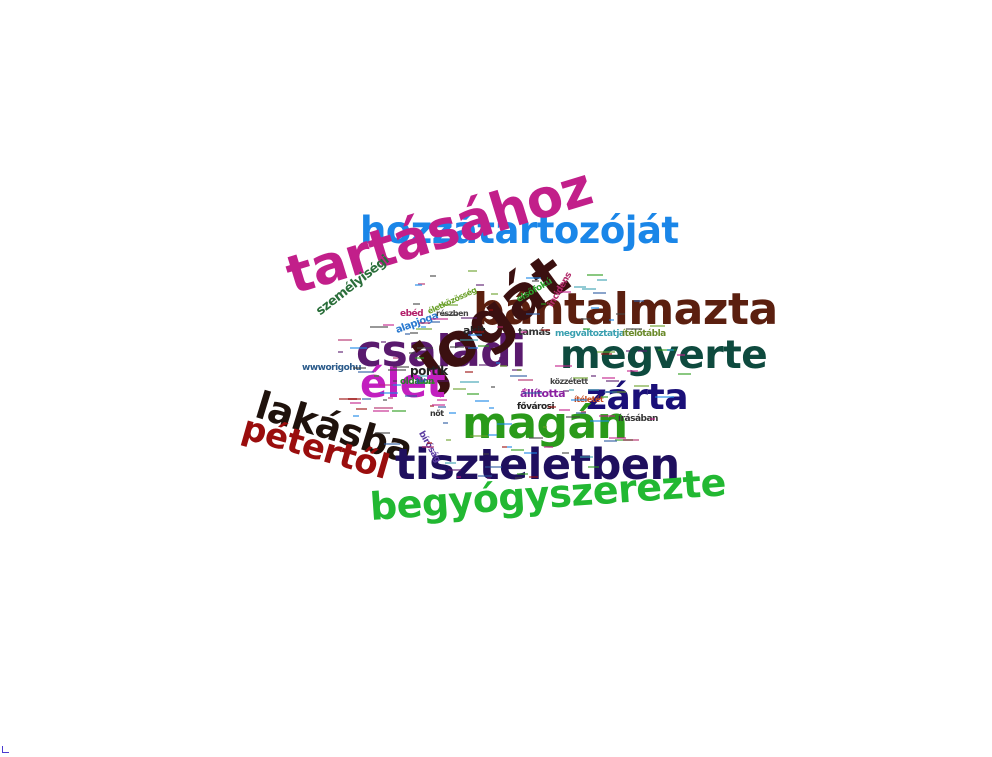 The width and height of the screenshot is (992, 757). Describe the element at coordinates (437, 413) in the screenshot. I see `word-not: nőt` at that location.